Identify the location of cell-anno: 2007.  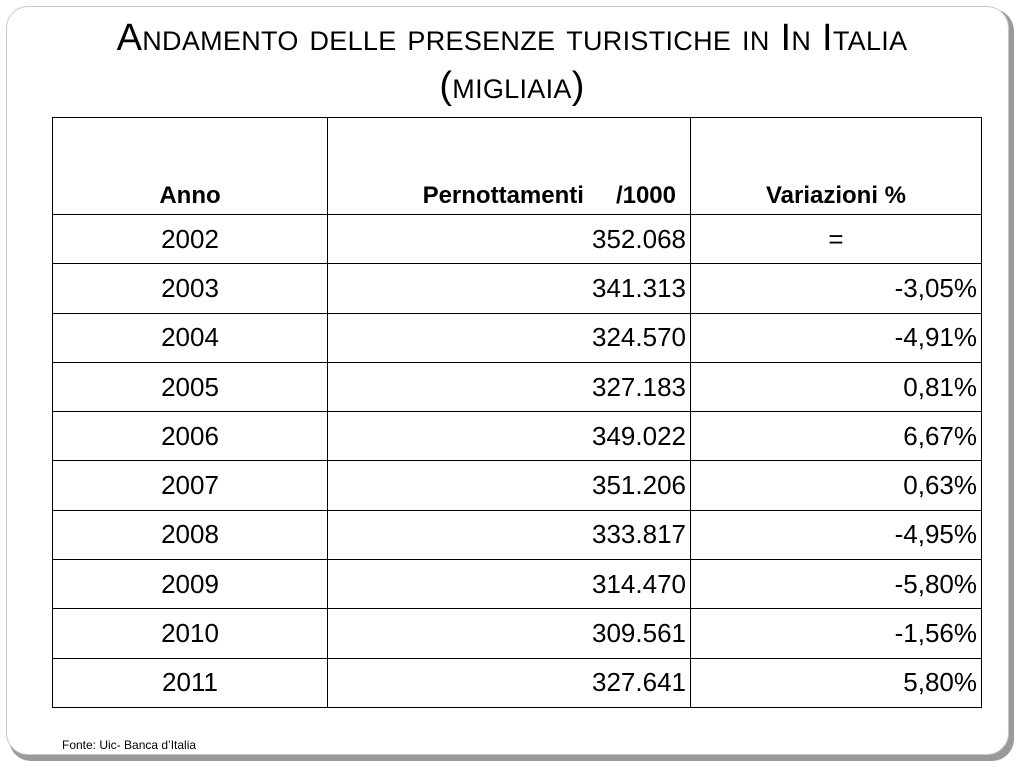
(190, 485).